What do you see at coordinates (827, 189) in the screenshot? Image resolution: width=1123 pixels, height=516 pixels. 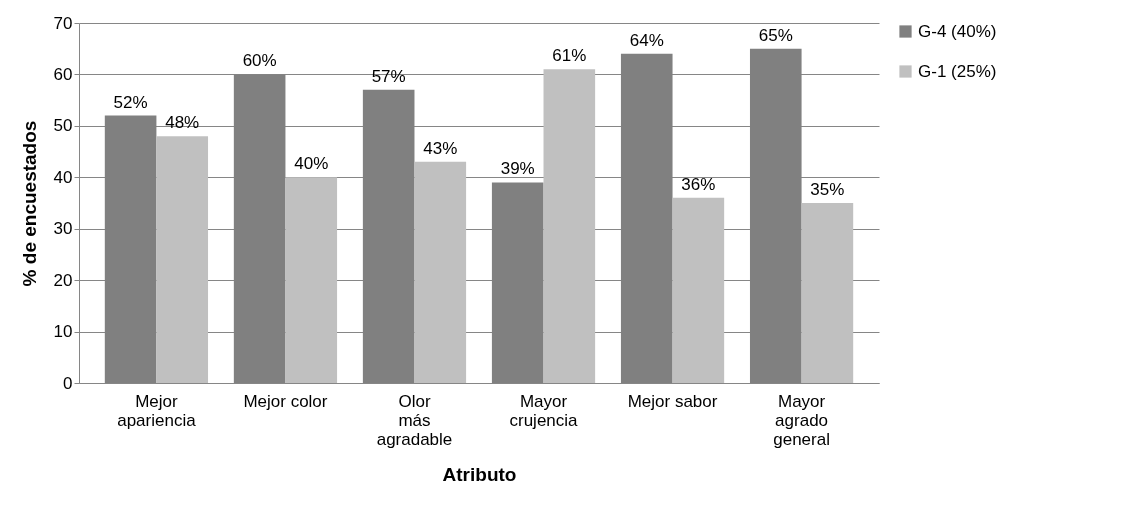 I see `data-label: 35%` at bounding box center [827, 189].